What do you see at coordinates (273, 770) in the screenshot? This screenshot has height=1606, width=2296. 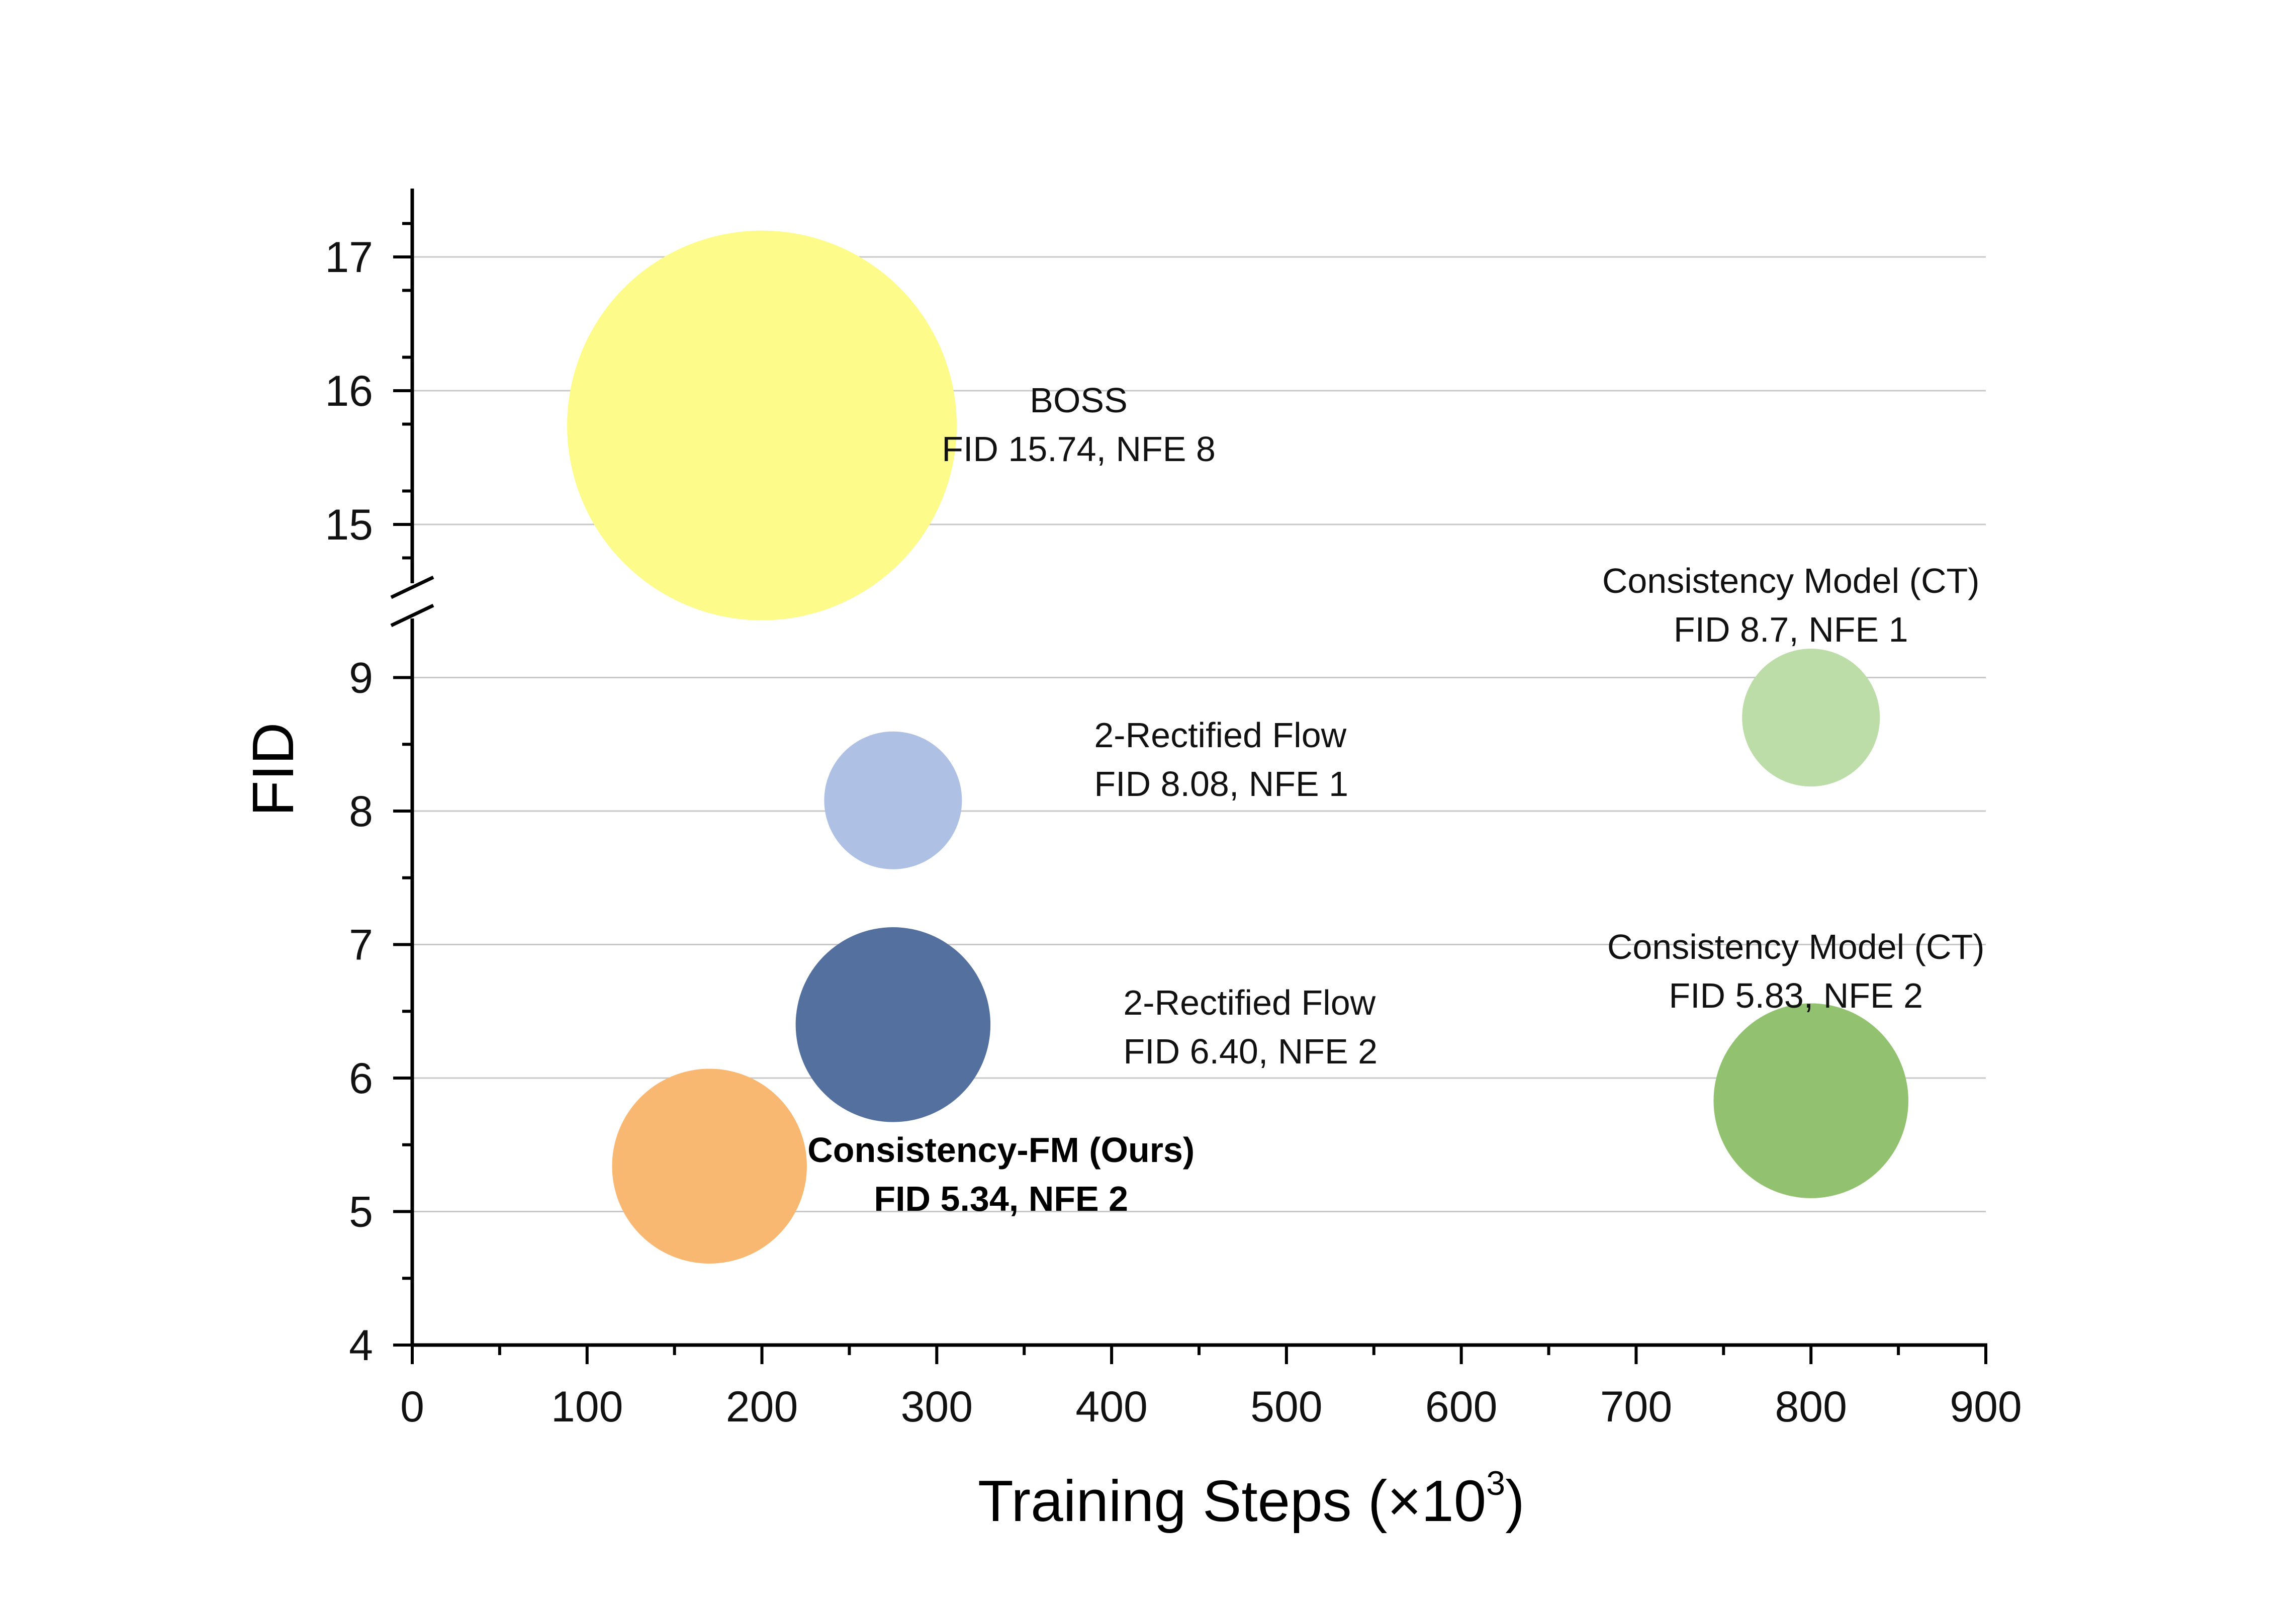 I see `y-axis-title: FID` at bounding box center [273, 770].